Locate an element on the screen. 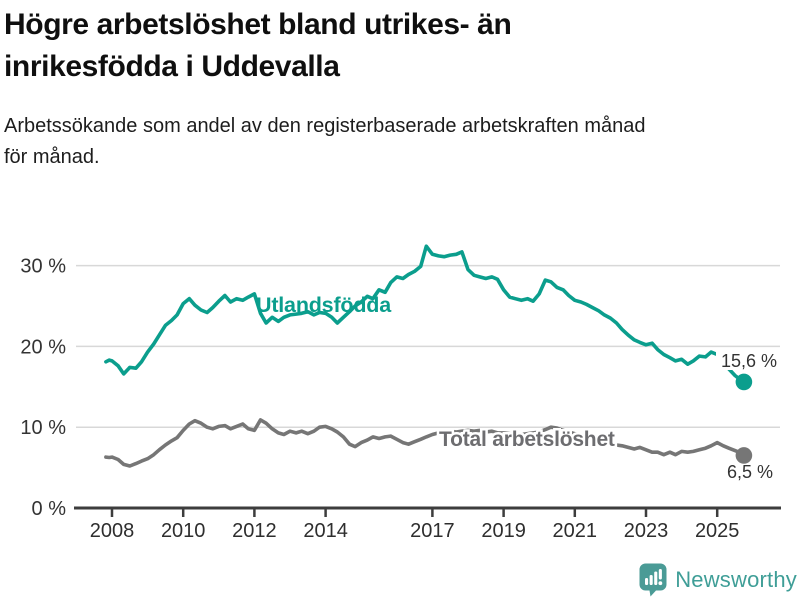 This screenshot has height=600, width=800. x-tick-label-2023: 2023 is located at coordinates (646, 531).